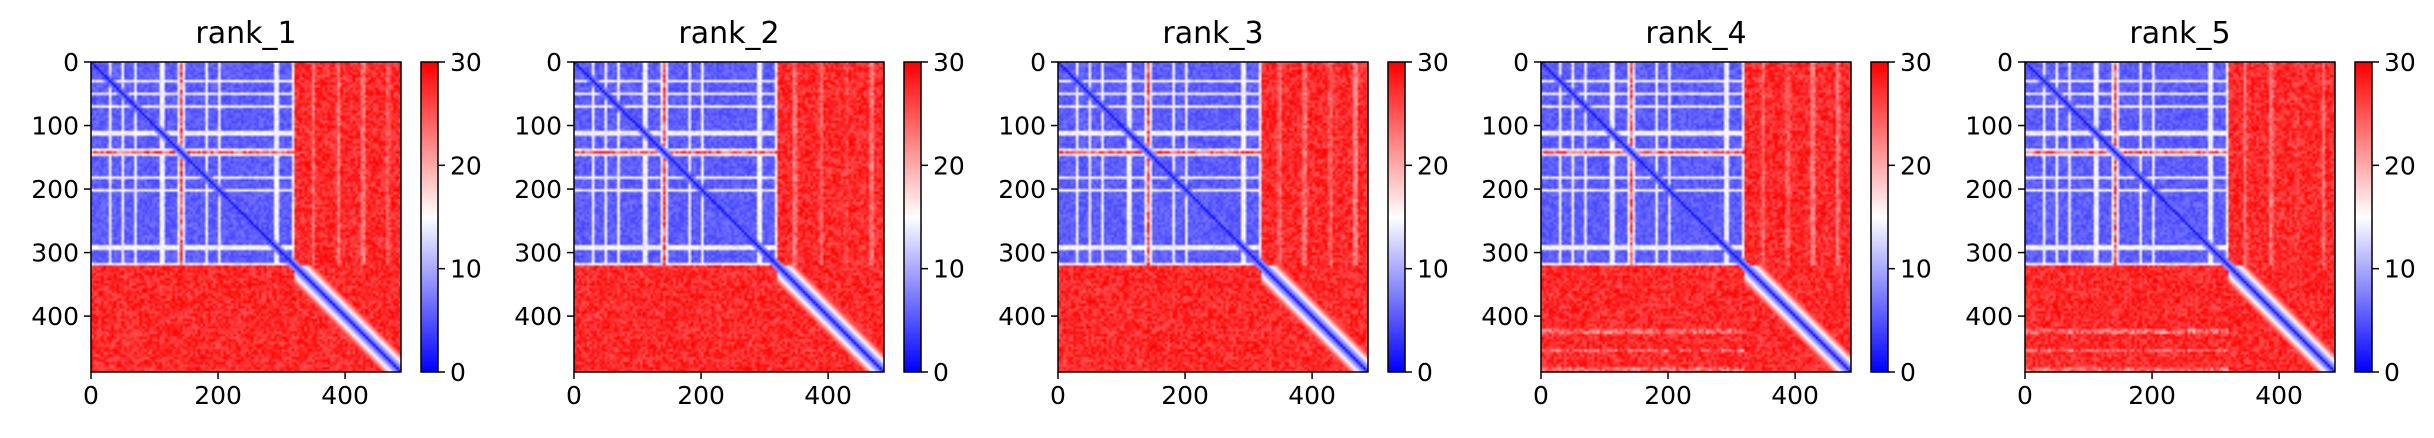 This screenshot has height=438, width=2434. What do you see at coordinates (1212, 33) in the screenshot?
I see `panel-title: rank_3` at bounding box center [1212, 33].